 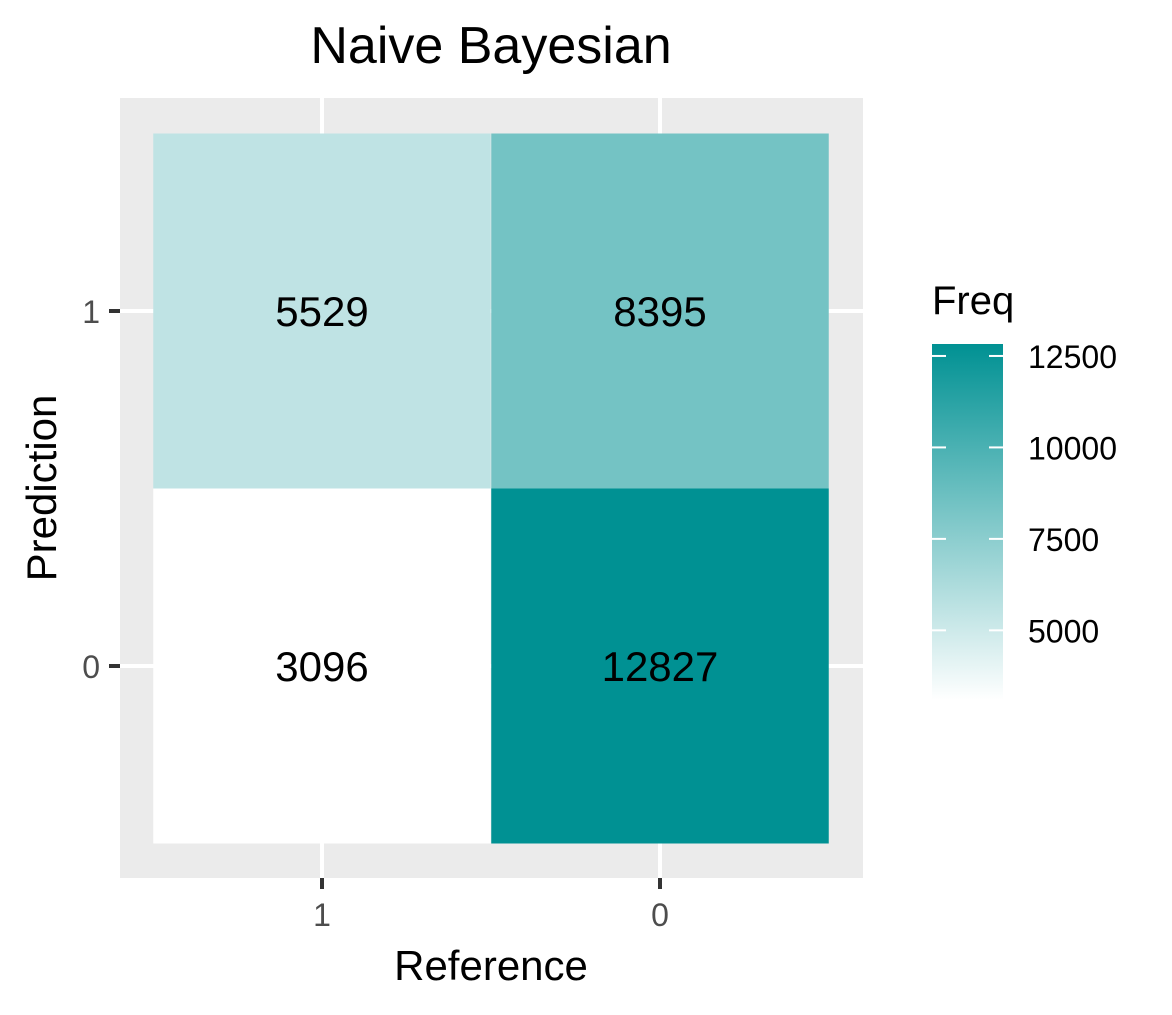 What do you see at coordinates (490, 46) in the screenshot?
I see `chart-title: Naive Bayesian` at bounding box center [490, 46].